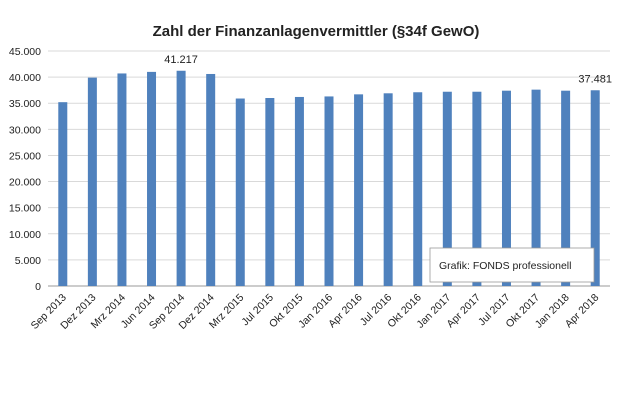 The image size is (620, 413). What do you see at coordinates (388, 70) in the screenshot?
I see `data-labels: 41.217 37.481` at bounding box center [388, 70].